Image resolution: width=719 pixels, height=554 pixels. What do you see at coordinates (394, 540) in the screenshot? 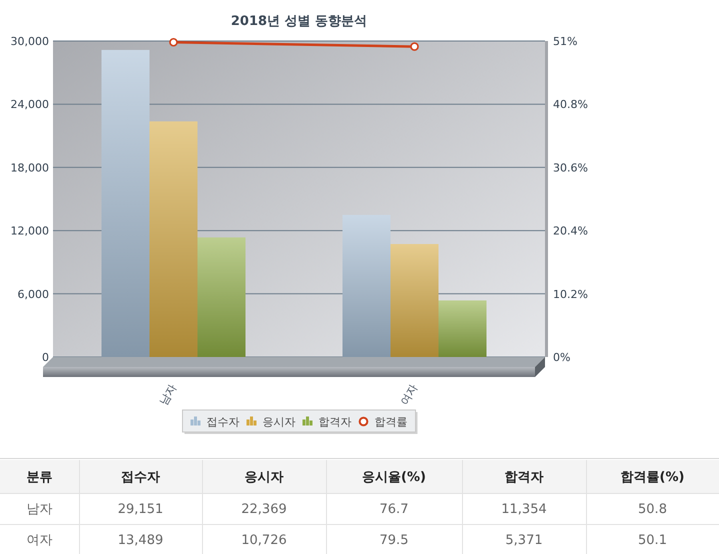
I see `data-label: 79.5` at bounding box center [394, 540].